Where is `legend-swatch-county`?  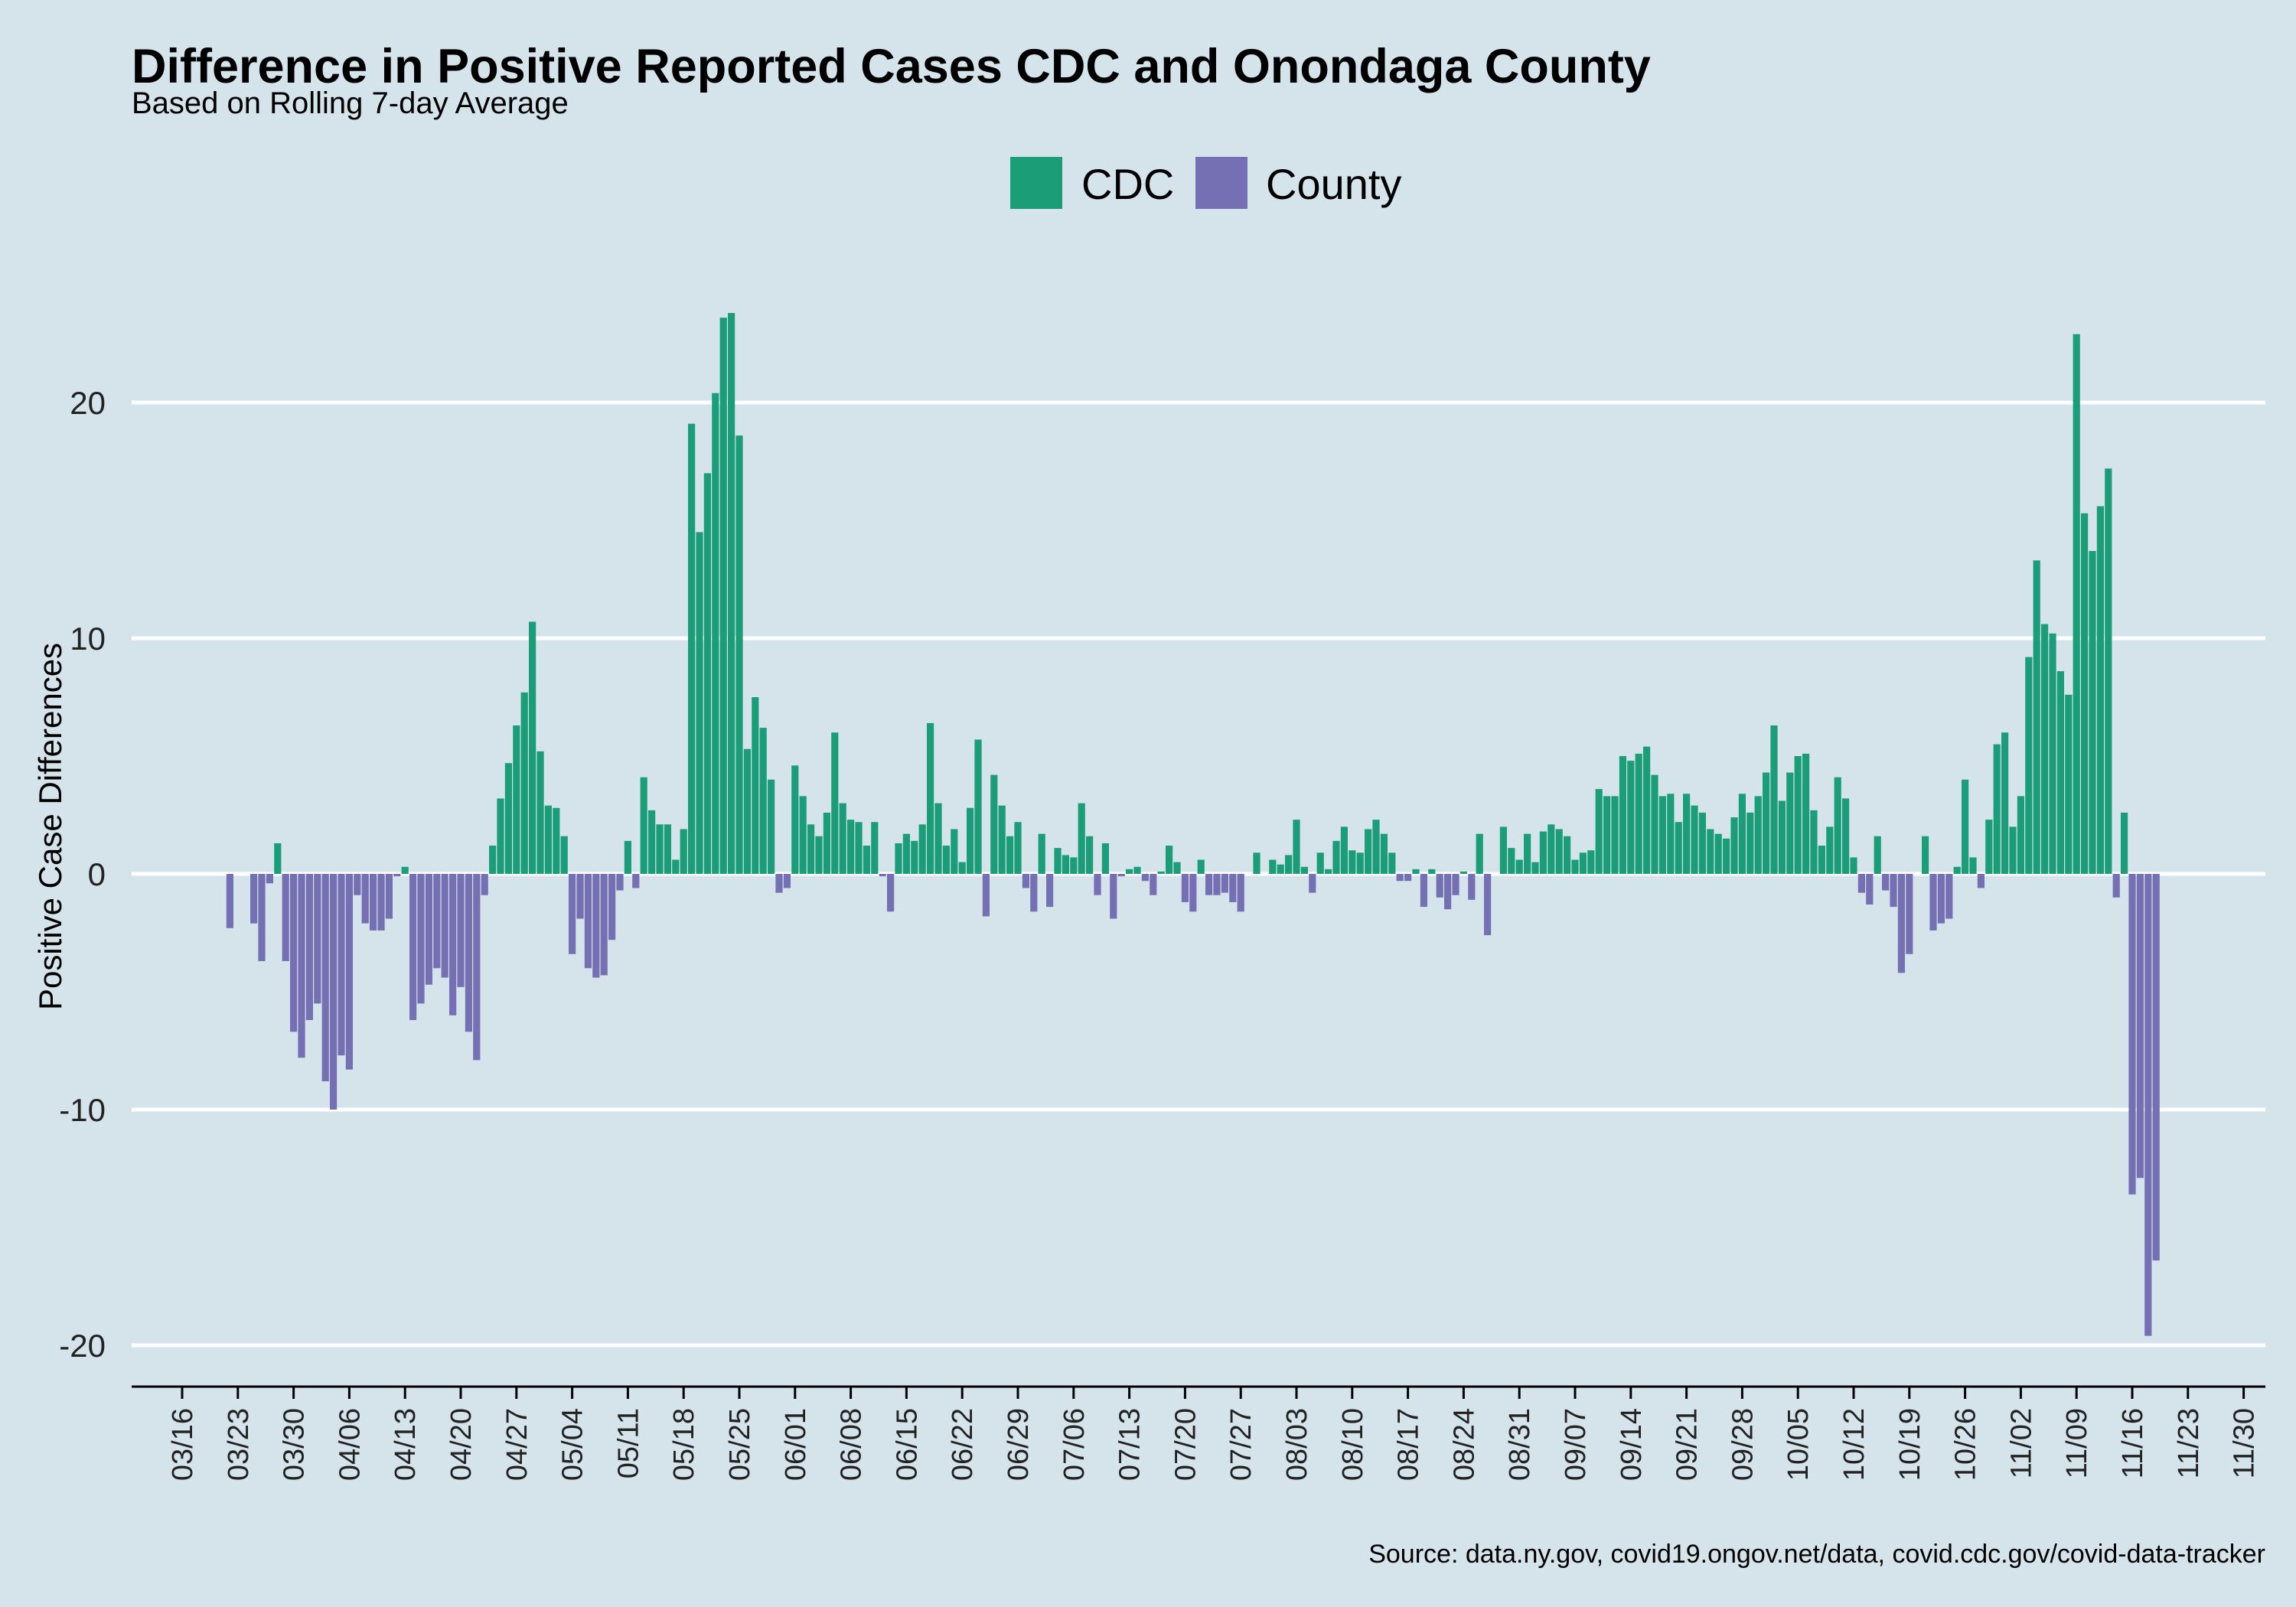
legend-swatch-county is located at coordinates (1221, 183).